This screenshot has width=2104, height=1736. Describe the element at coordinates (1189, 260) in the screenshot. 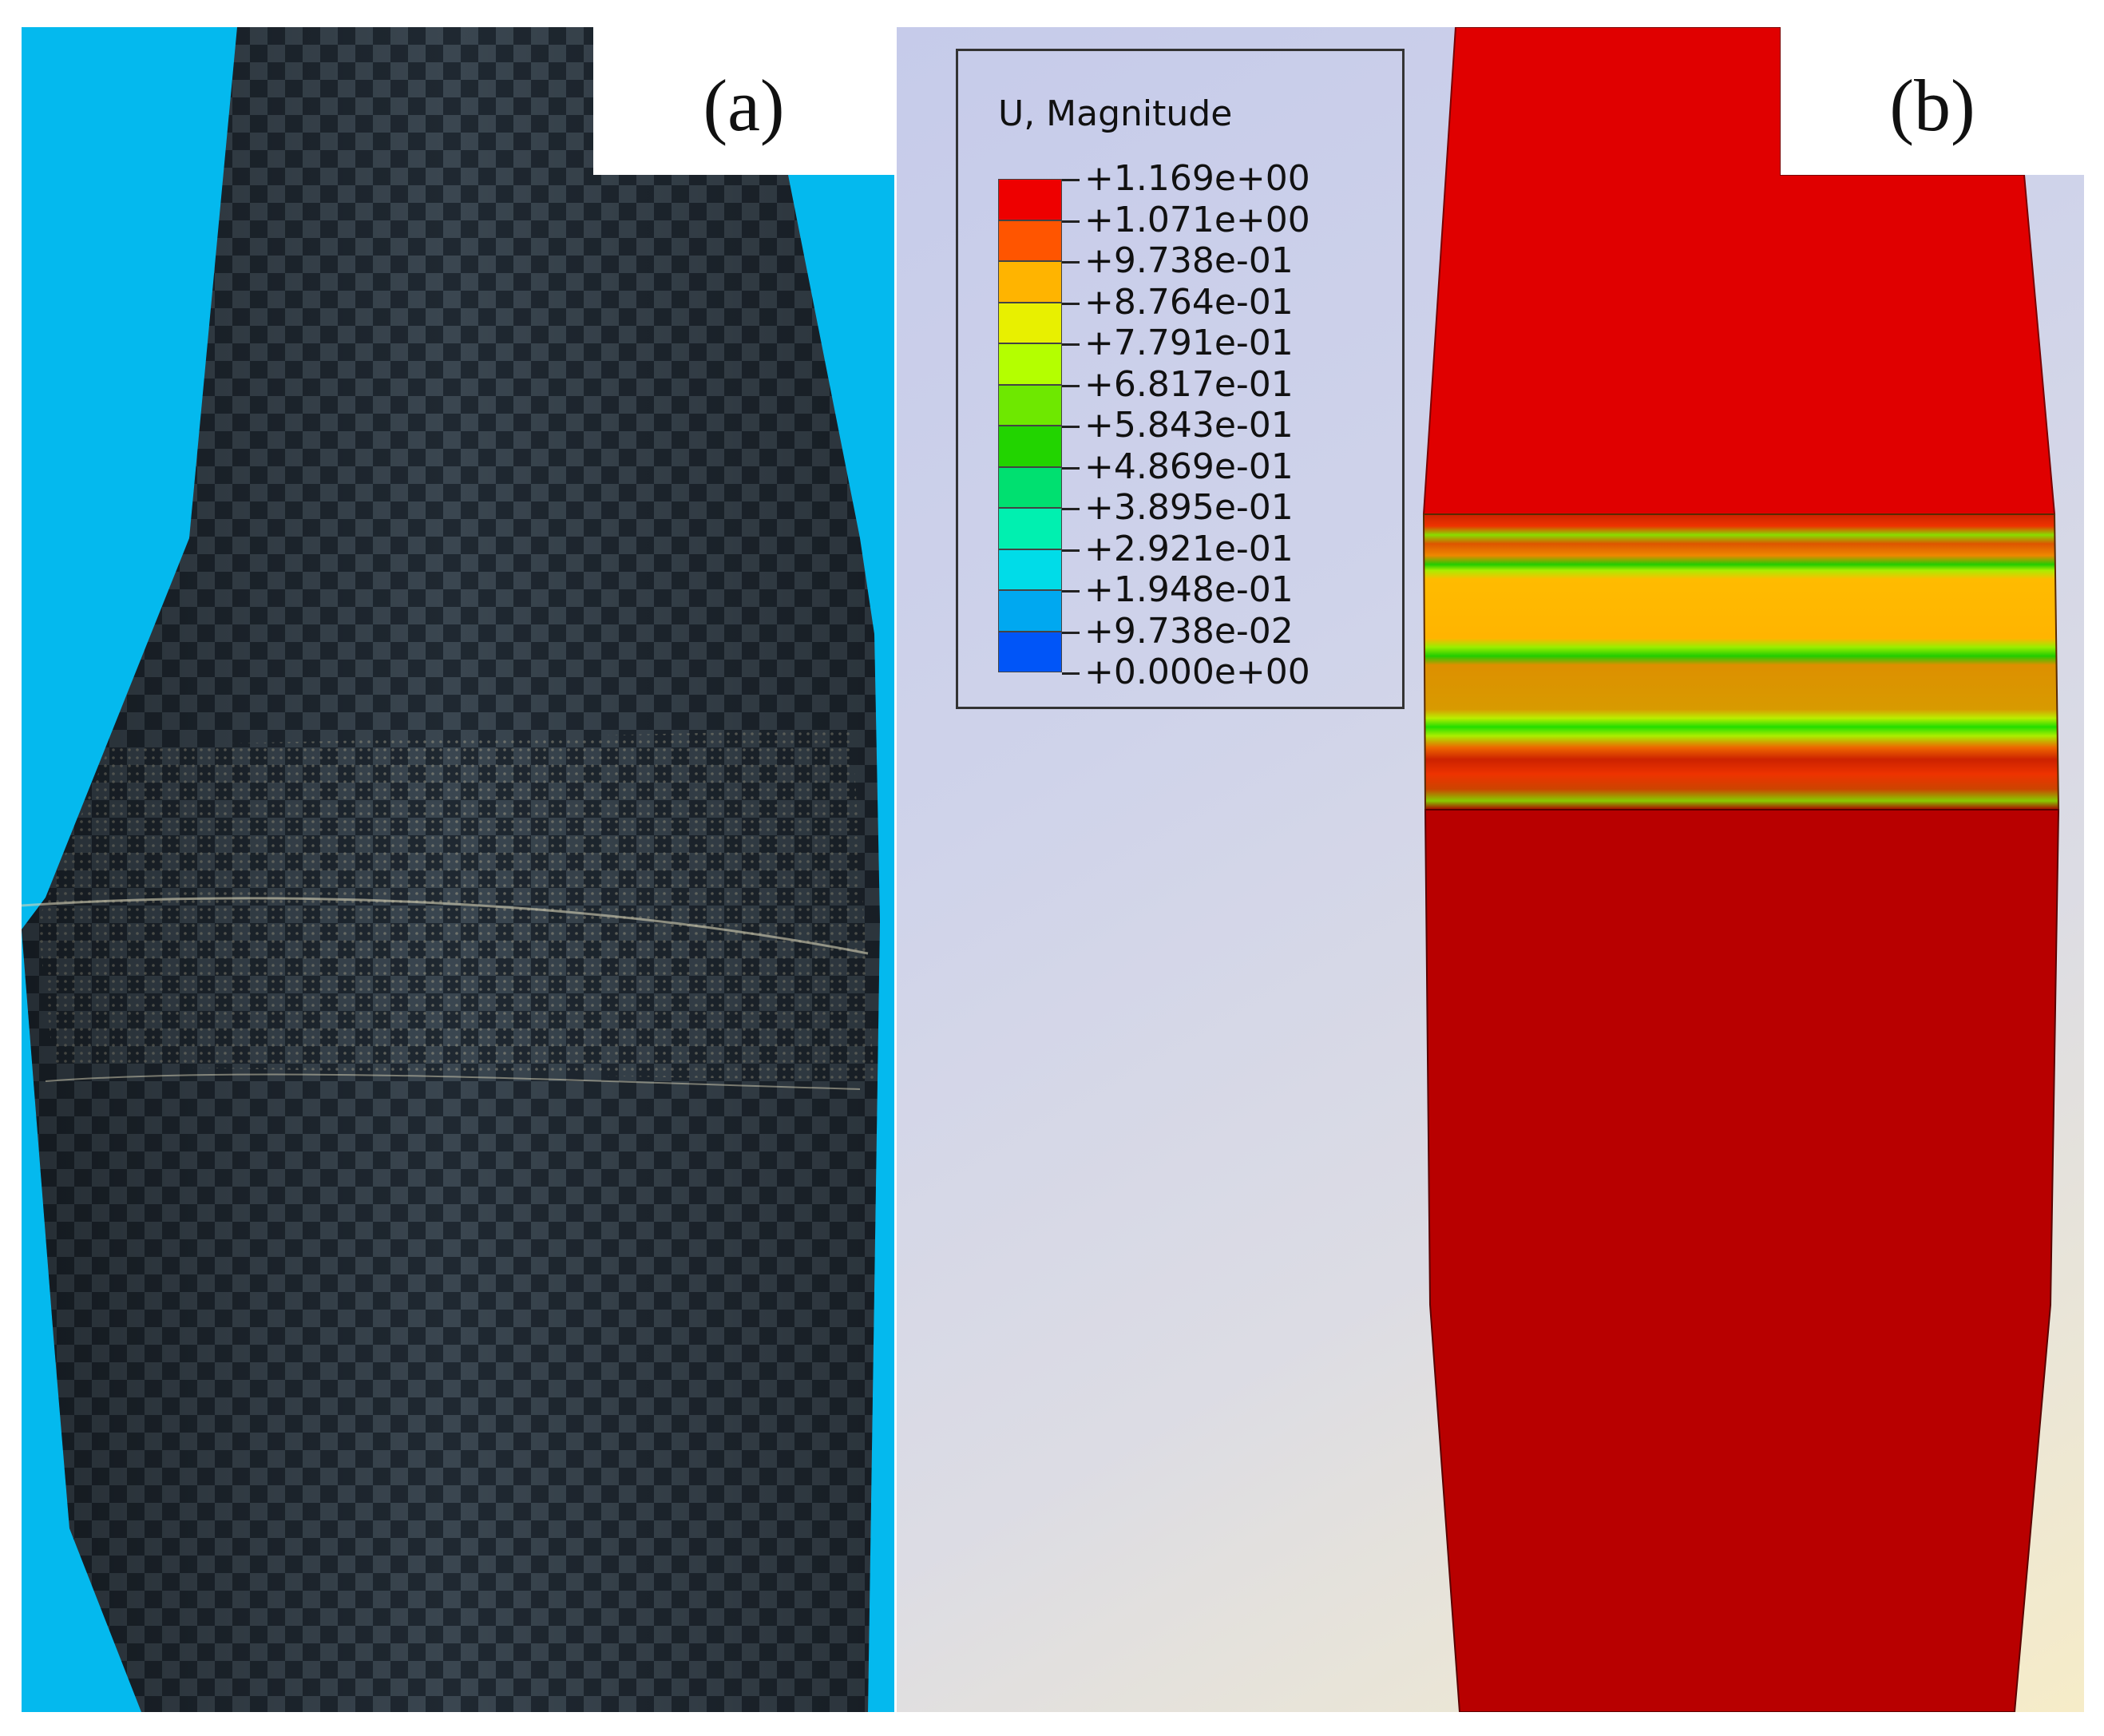

I see `legend-value: +9.738e-01` at that location.